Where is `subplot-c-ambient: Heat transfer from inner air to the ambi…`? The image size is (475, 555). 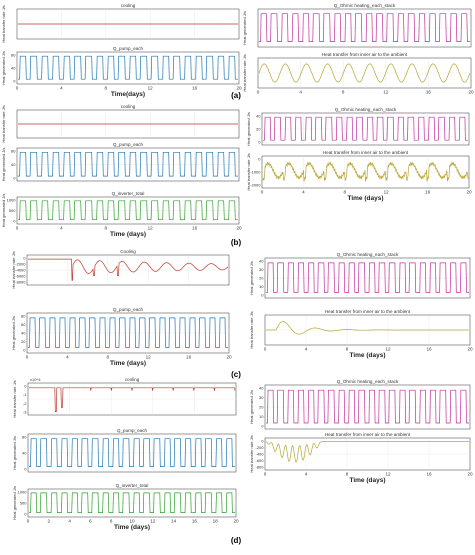
subplot-c-ambient: Heat transfer from inner air to the ambi… is located at coordinates (361, 334).